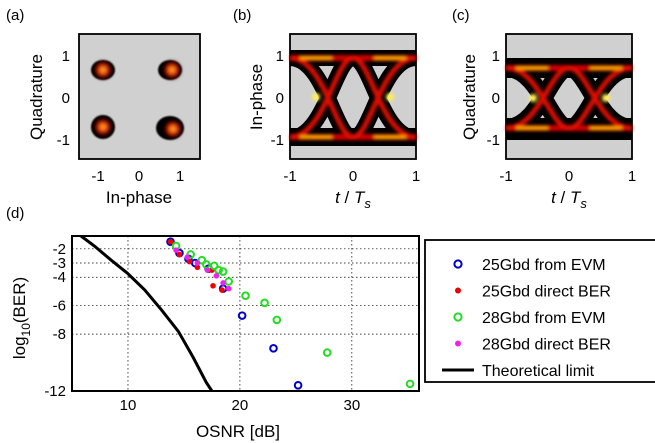 Image resolution: width=655 pixels, height=443 pixels. I want to click on theoretical-limit-line, so click(147, 313).